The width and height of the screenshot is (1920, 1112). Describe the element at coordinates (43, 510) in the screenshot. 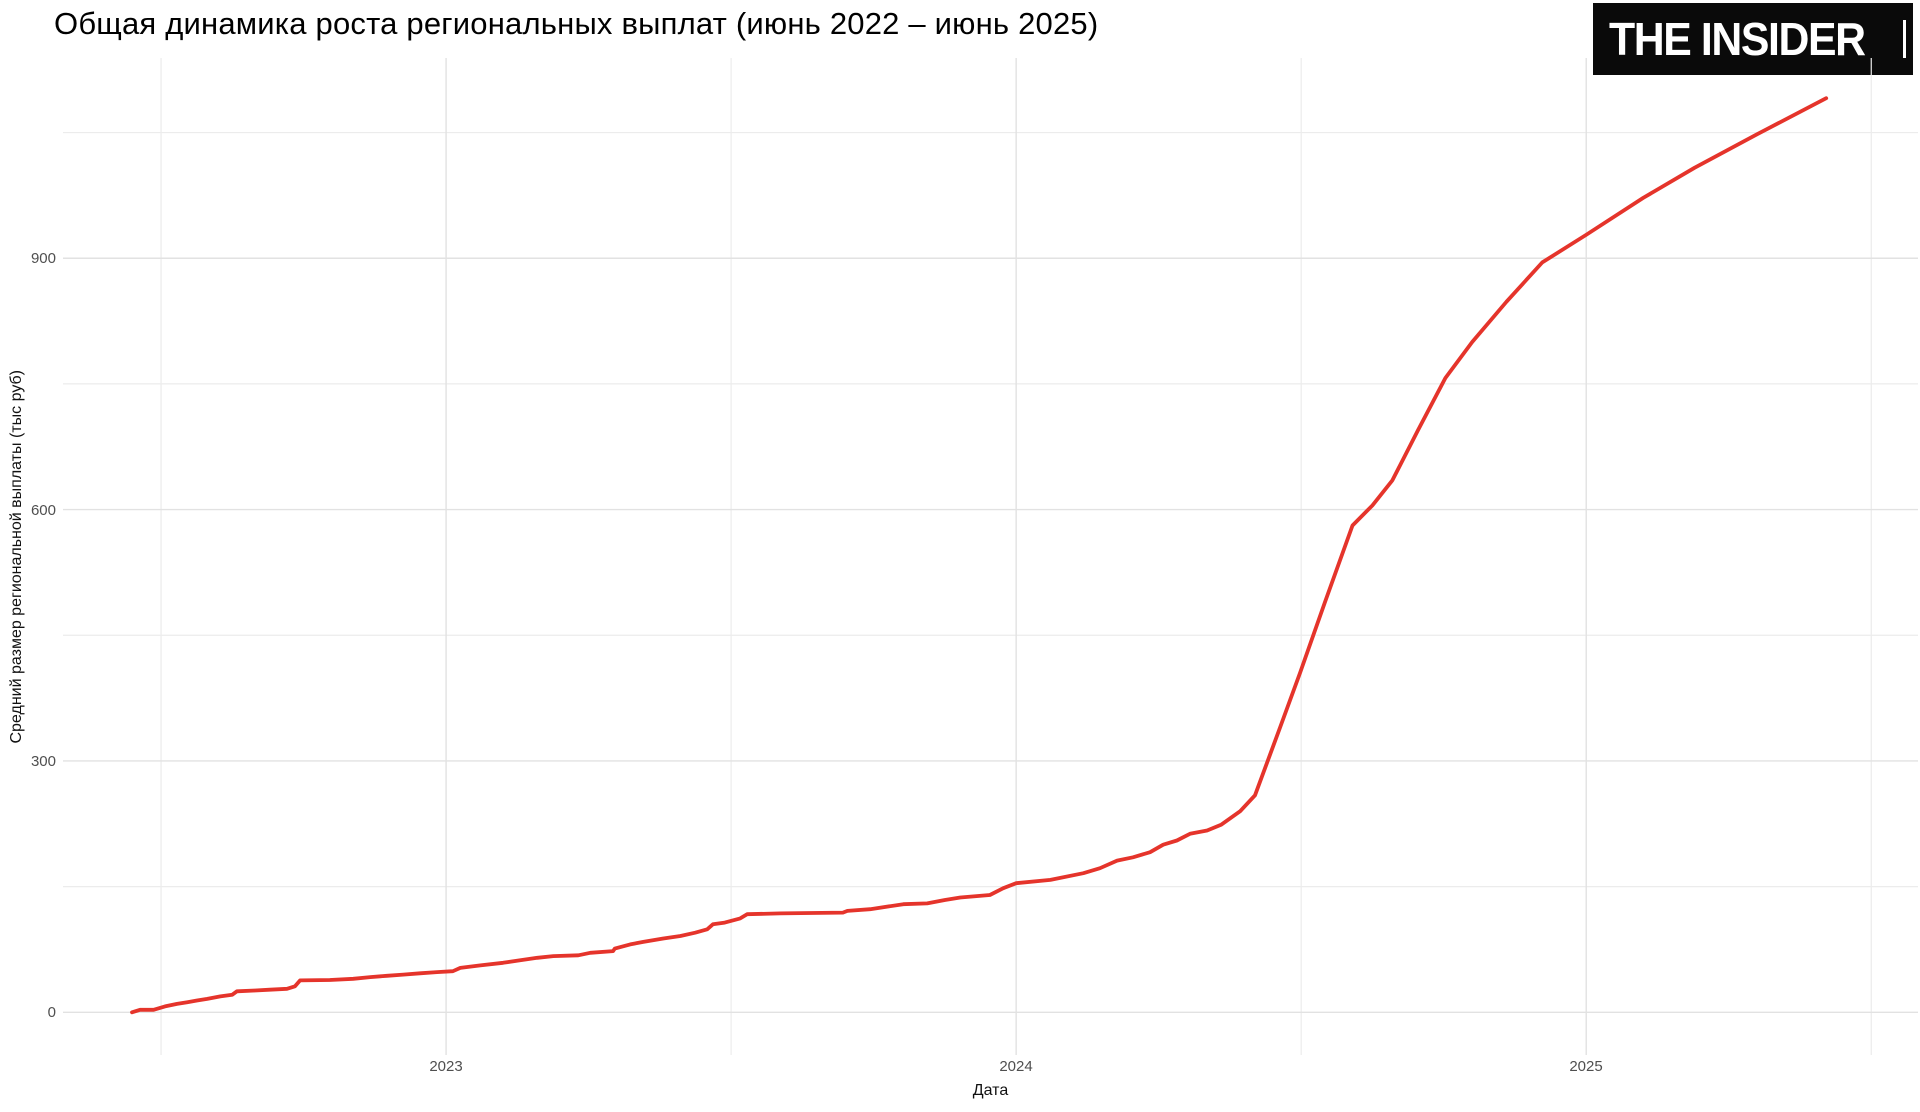

I see `y-tick-600: 600` at that location.